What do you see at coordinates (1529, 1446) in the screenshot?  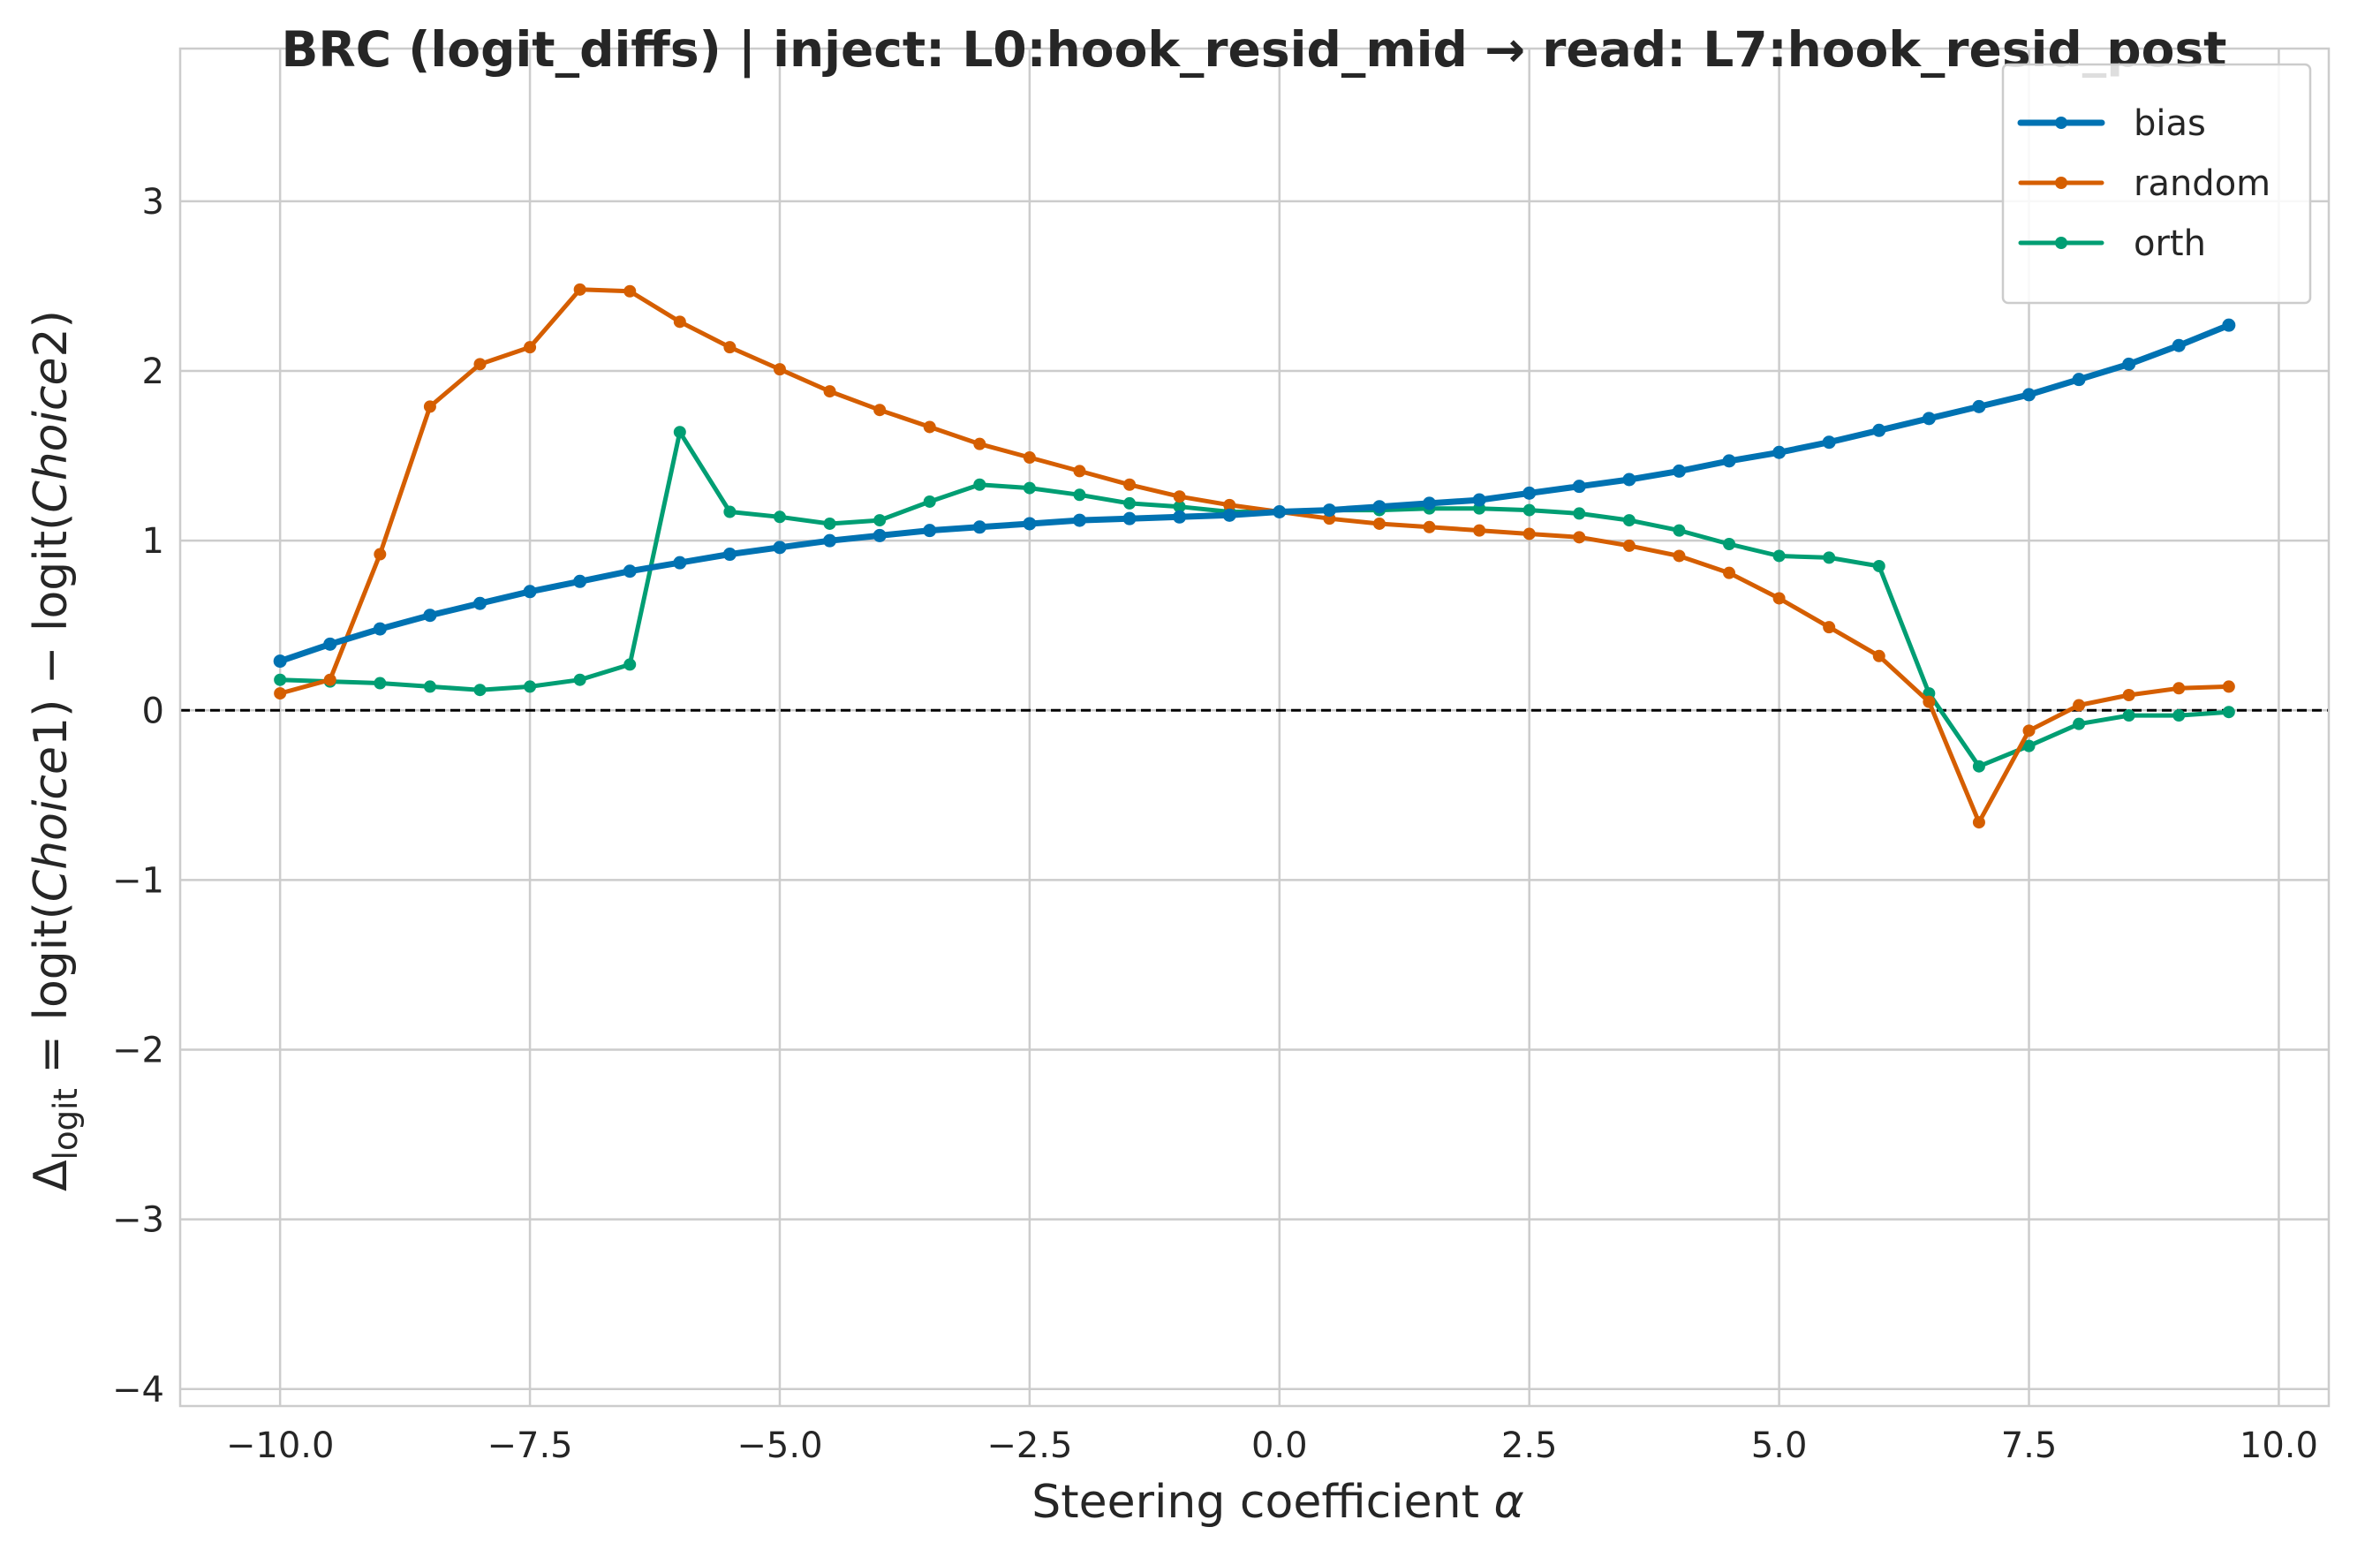 I see `x-tick-label: 2.5` at bounding box center [1529, 1446].